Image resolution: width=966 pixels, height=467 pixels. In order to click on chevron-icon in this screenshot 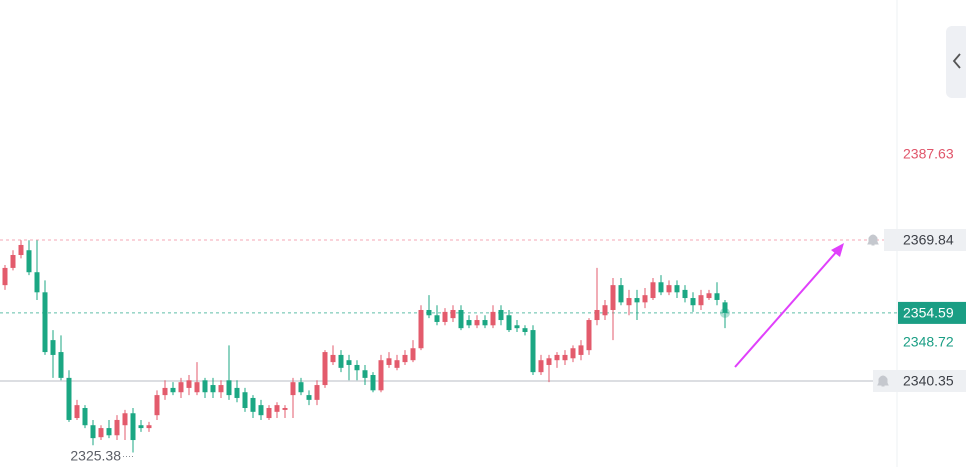, I will do `click(956, 61)`.